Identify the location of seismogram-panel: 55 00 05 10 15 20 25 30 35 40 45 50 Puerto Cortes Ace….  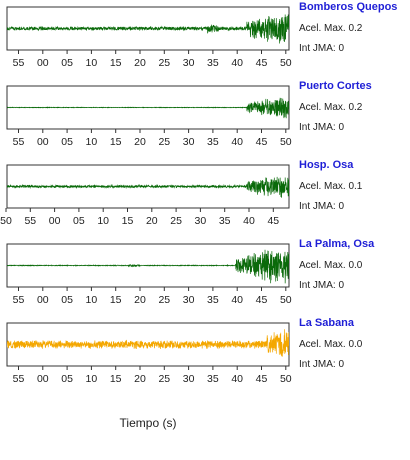
(189, 114).